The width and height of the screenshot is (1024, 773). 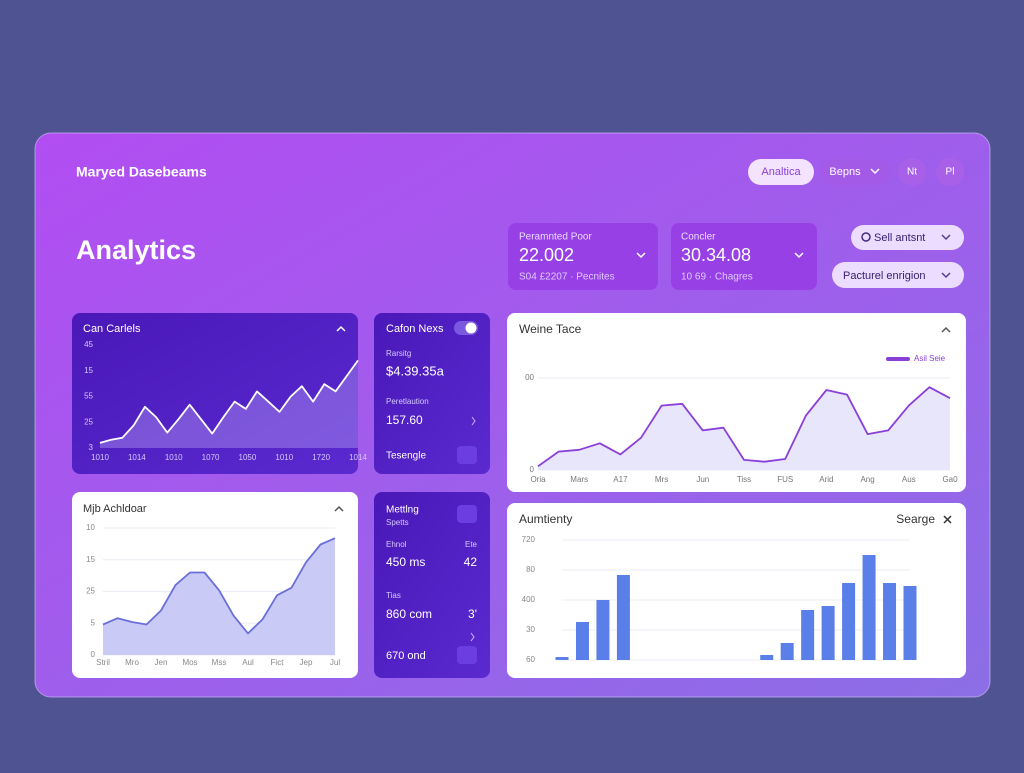 What do you see at coordinates (555, 237) in the screenshot?
I see `stat-label: Peramnted Poor` at bounding box center [555, 237].